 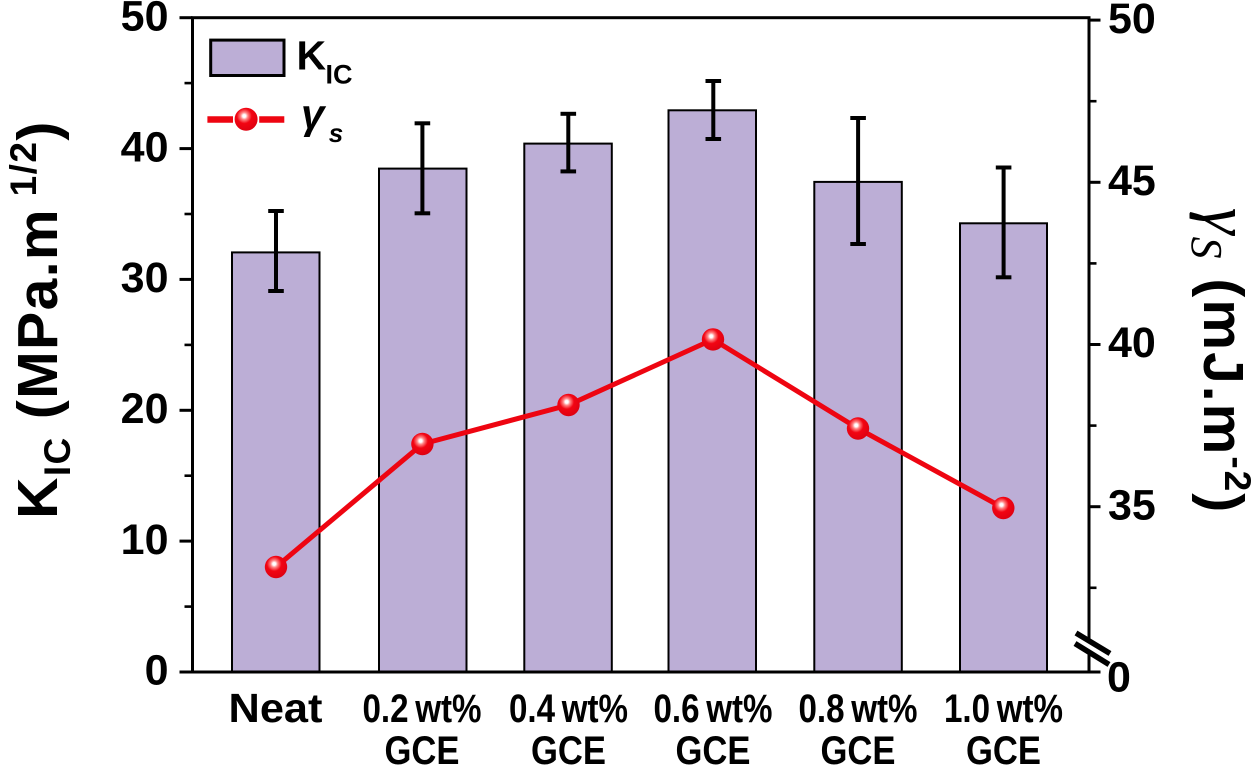 I want to click on svg-text: IC, so click(x=339, y=75).